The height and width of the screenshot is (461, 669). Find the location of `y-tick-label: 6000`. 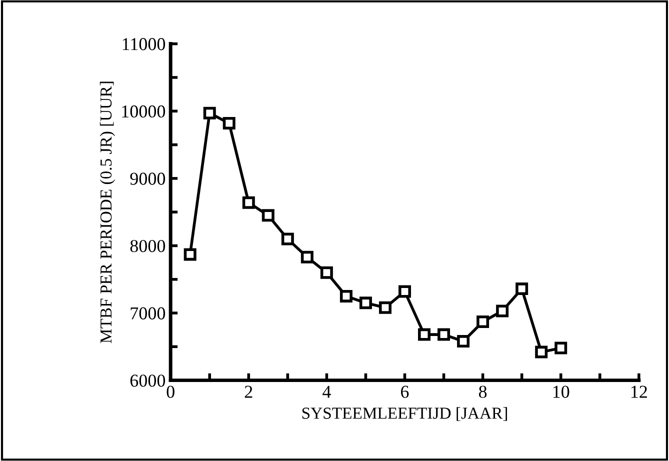

y-tick-label: 6000 is located at coordinates (148, 380).